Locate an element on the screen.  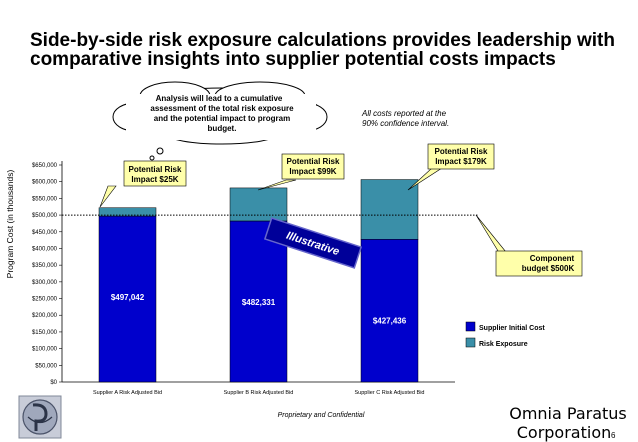
y-axis-label: Program Cost (in thousands) is located at coordinates (10, 224).